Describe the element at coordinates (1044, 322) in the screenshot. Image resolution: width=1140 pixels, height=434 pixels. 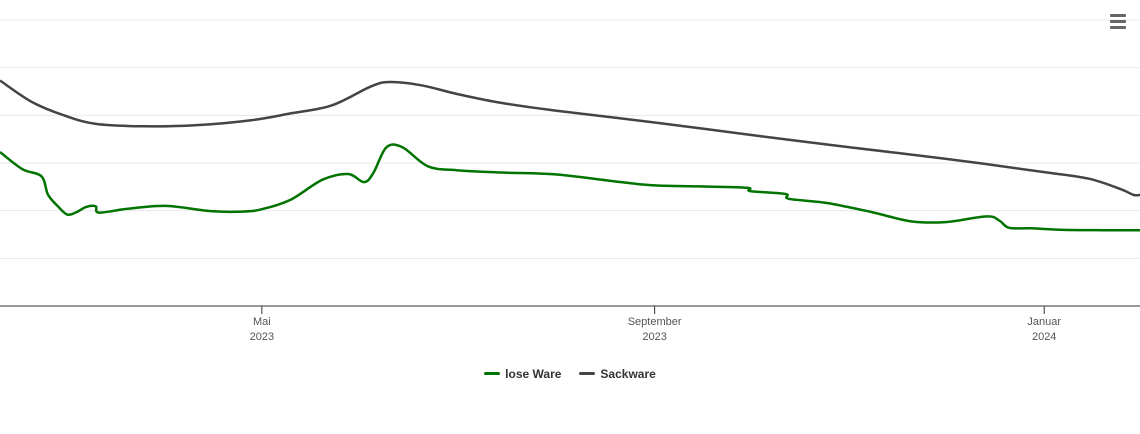
I see `x-tick-label: Januar` at that location.